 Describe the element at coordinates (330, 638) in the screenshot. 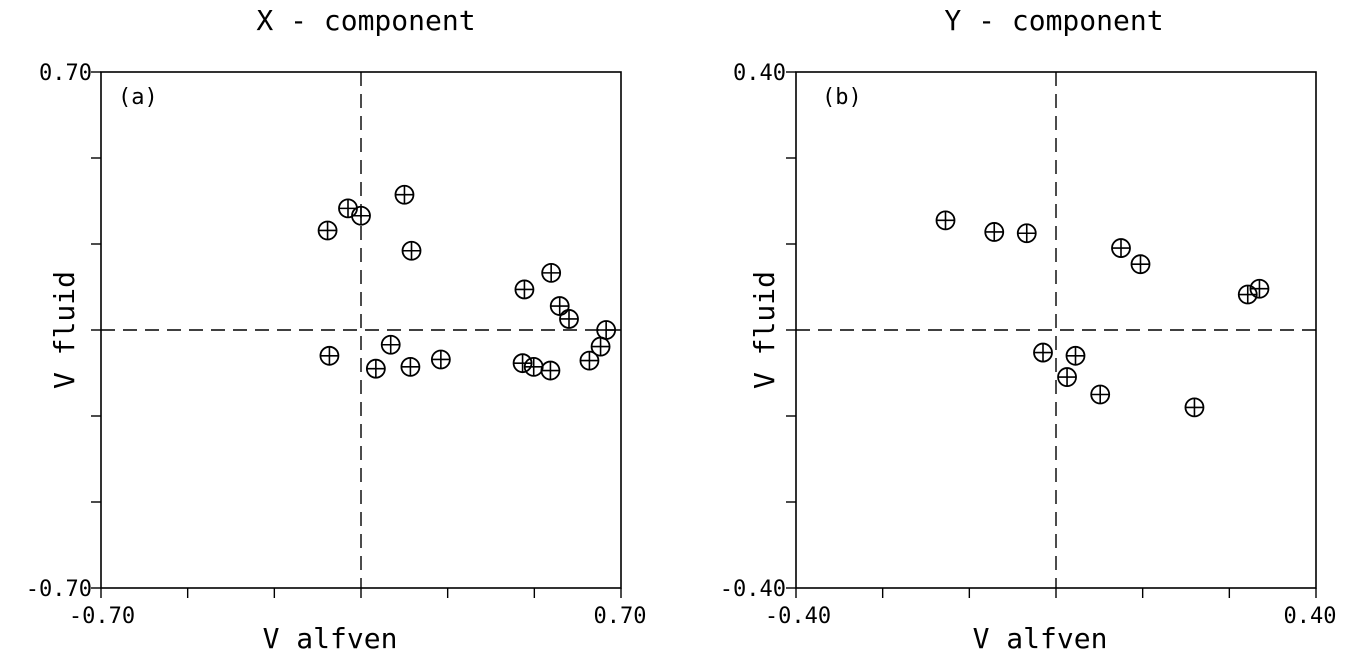

I see `panel-a-xlabel: V alfven` at that location.